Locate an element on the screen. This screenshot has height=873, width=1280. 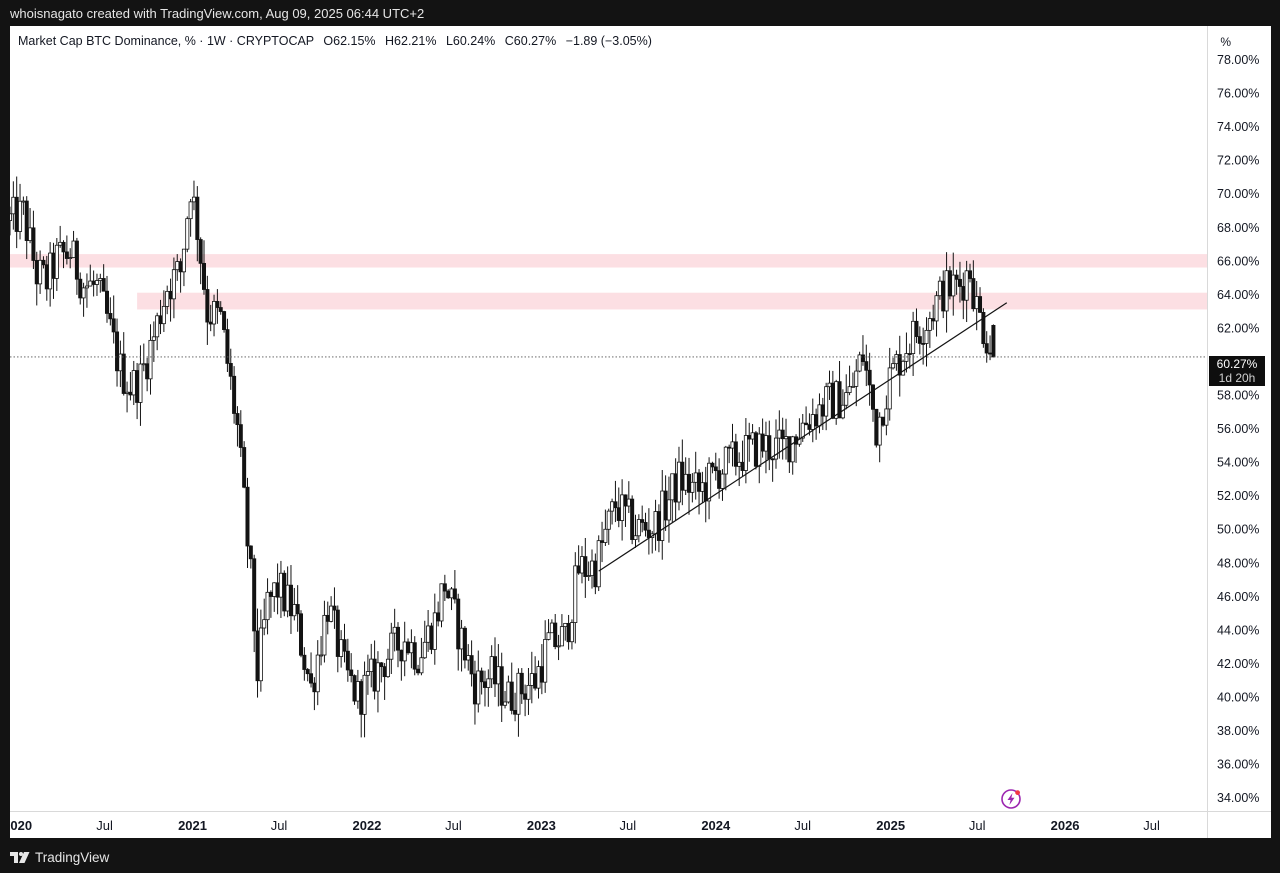
x-tick-label: 2023 is located at coordinates (541, 825).